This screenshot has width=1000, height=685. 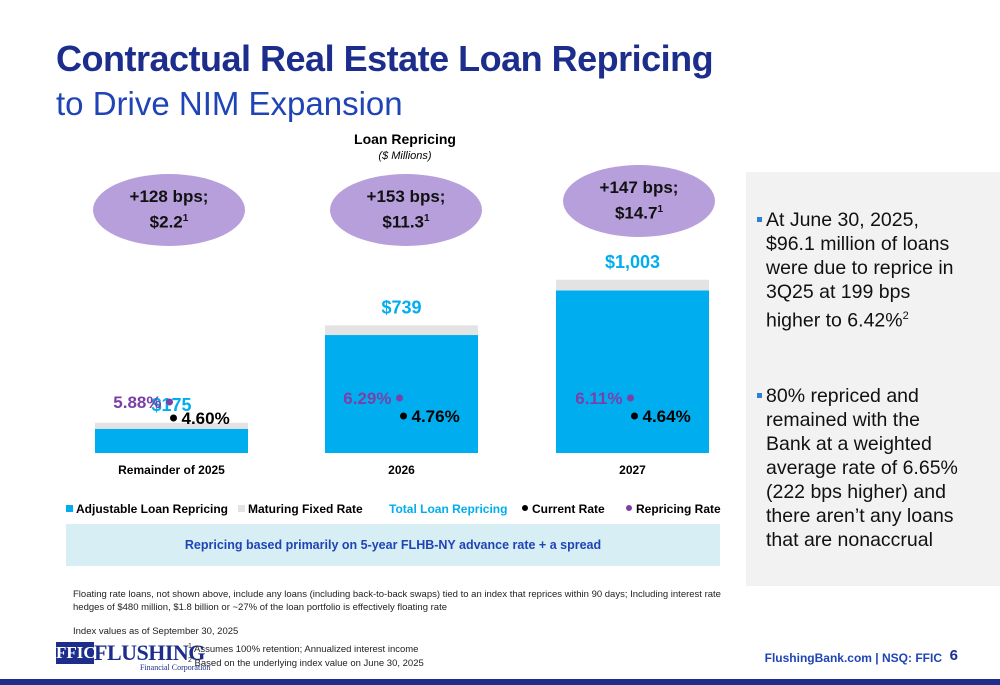 What do you see at coordinates (206, 418) in the screenshot?
I see `current-rate-label: 4.60%` at bounding box center [206, 418].